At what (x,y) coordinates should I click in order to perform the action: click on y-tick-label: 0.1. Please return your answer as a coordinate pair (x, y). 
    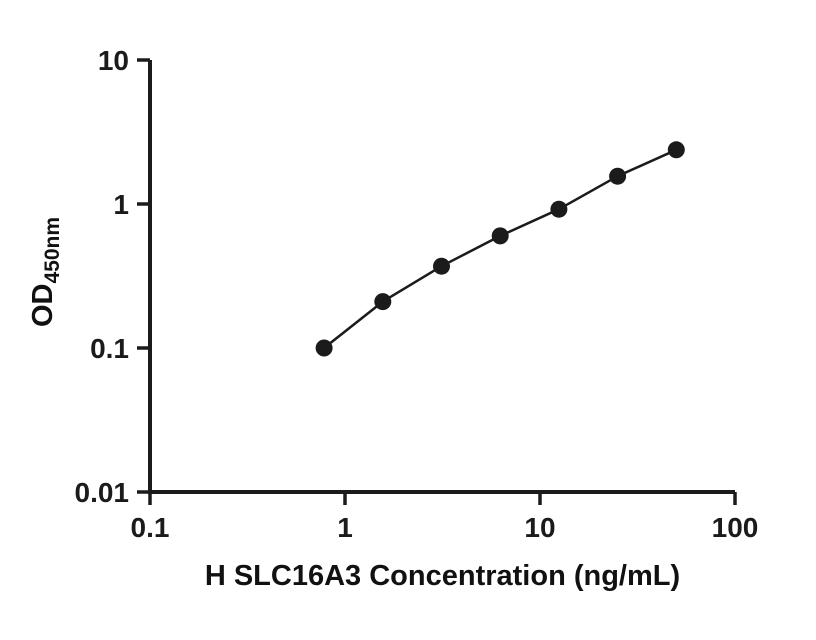
    Looking at the image, I should click on (109, 348).